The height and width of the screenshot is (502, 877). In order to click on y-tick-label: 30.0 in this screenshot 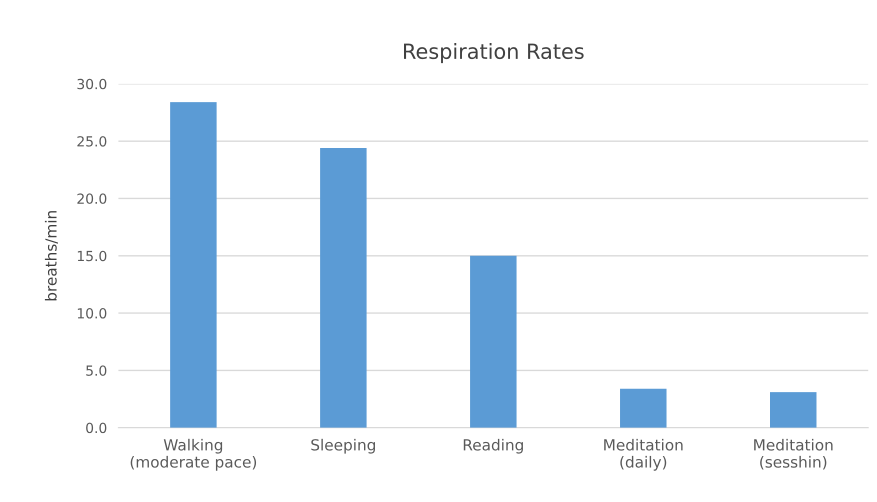, I will do `click(91, 84)`.